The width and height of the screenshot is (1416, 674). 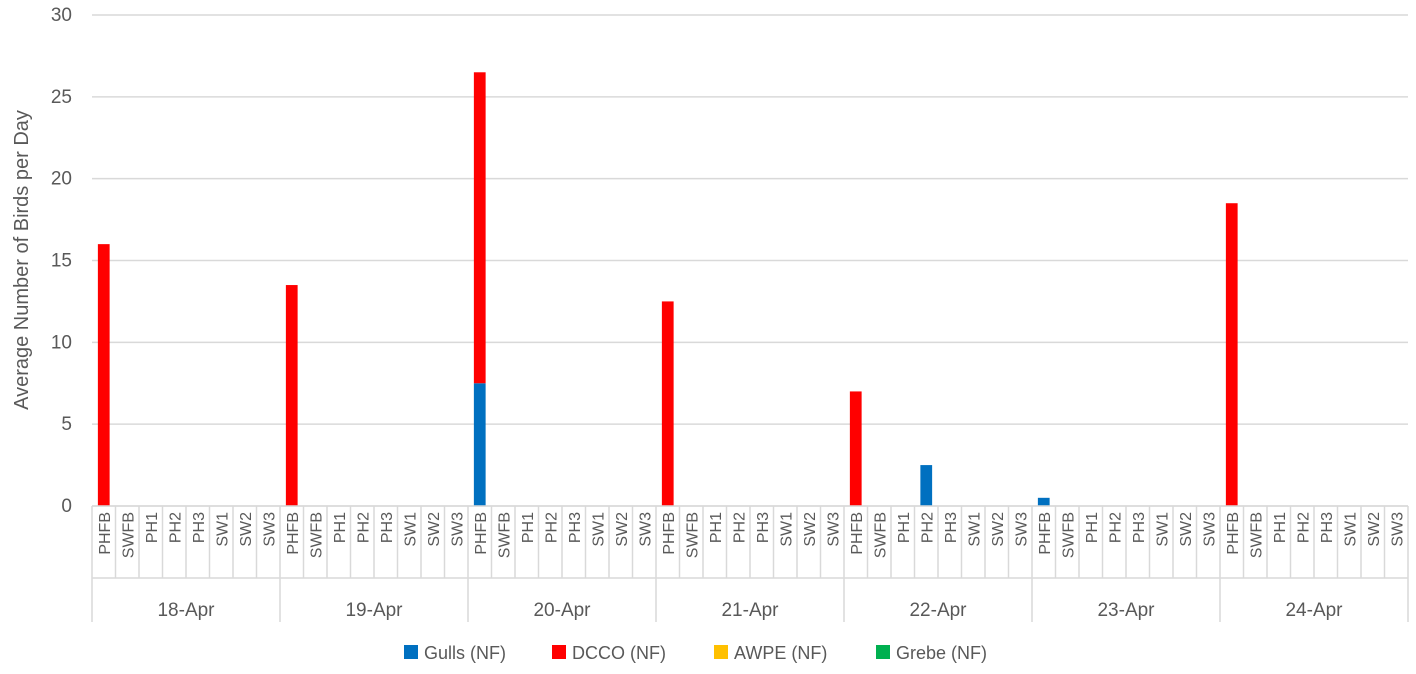 I want to click on y-tick-label: 0, so click(x=66, y=506).